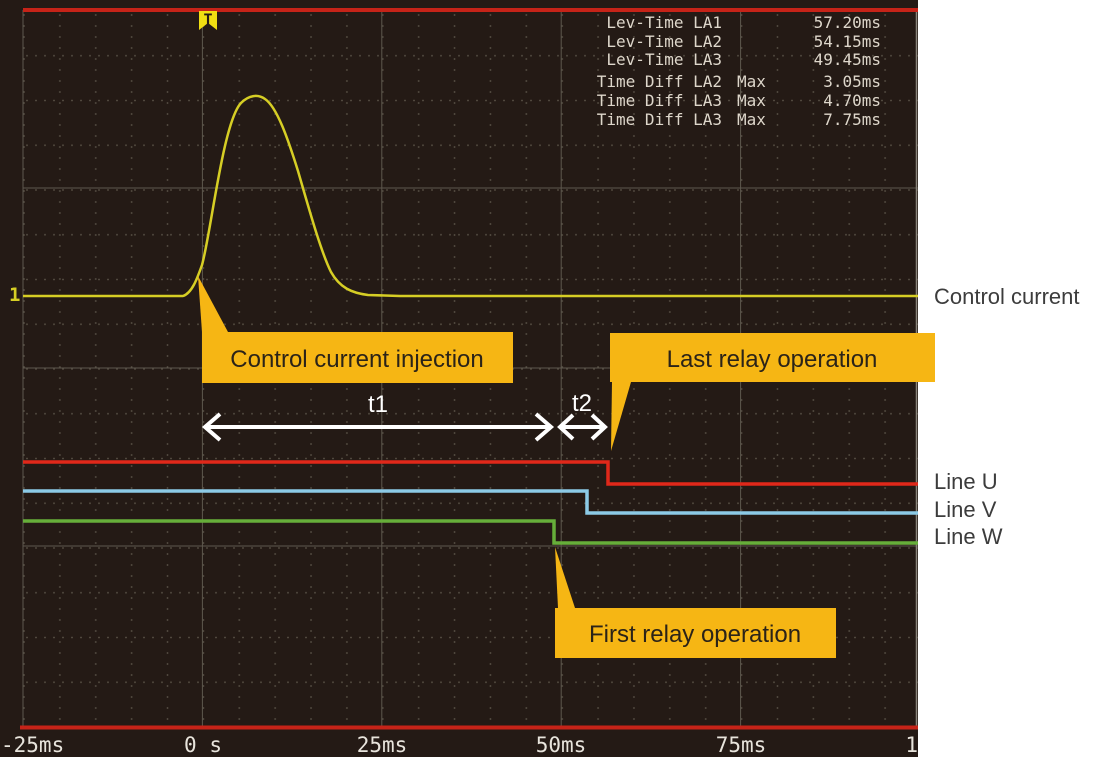  I want to click on measurement-value: 7.75ms, so click(852, 119).